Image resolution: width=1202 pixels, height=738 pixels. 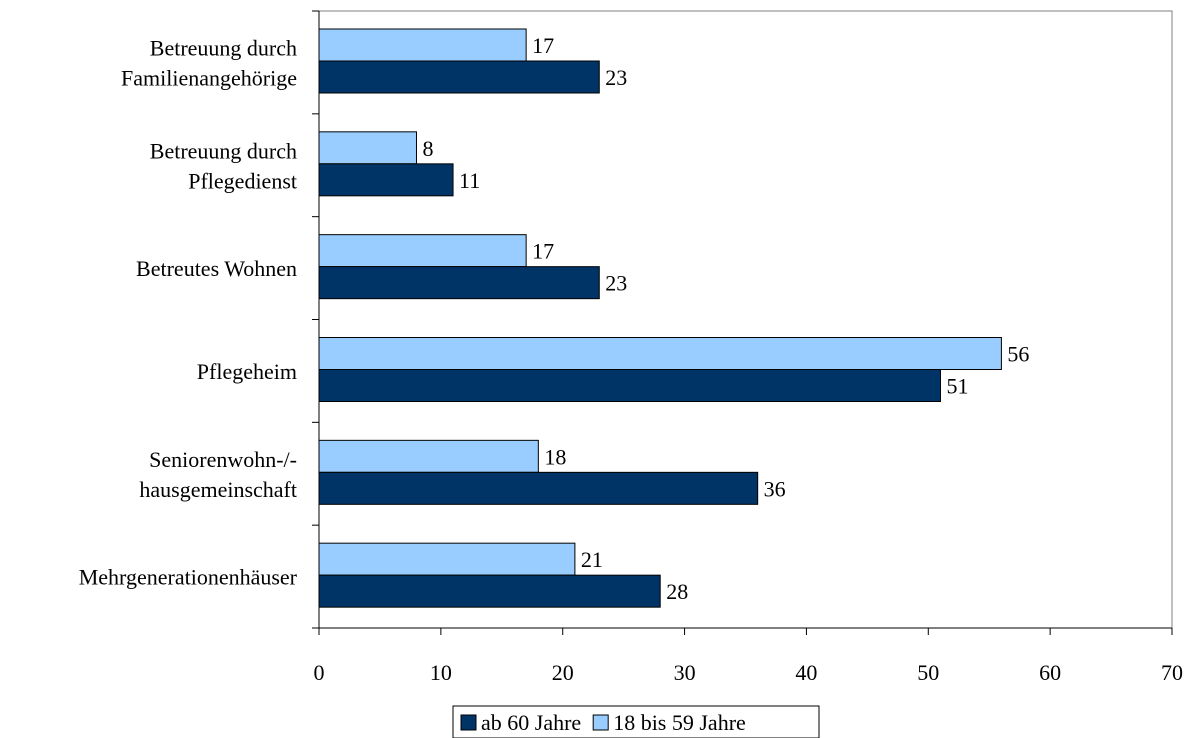 What do you see at coordinates (469, 180) in the screenshot?
I see `data-label-age-60-plus-1: 11` at bounding box center [469, 180].